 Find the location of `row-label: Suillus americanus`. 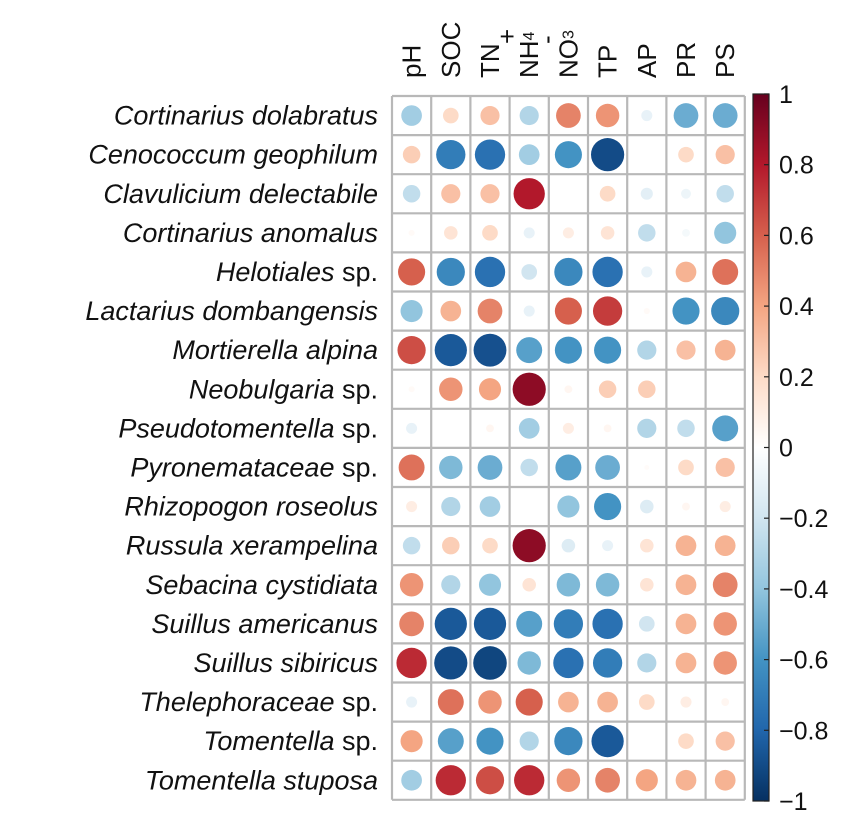

row-label: Suillus americanus is located at coordinates (264, 624).